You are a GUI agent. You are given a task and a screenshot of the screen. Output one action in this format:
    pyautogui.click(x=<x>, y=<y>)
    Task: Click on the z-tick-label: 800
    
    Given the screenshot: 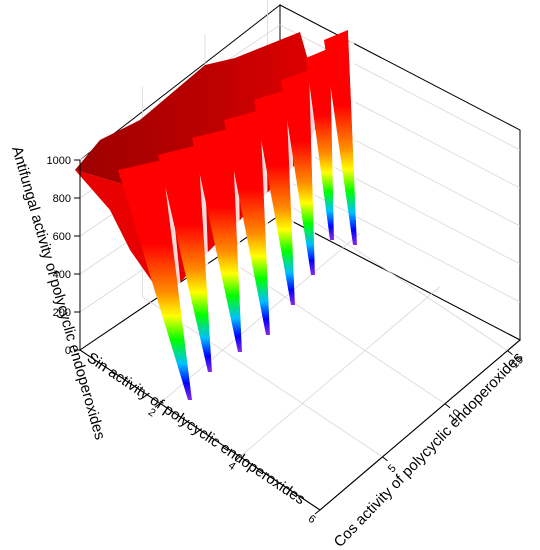 What is the action you would take?
    pyautogui.click(x=62, y=199)
    